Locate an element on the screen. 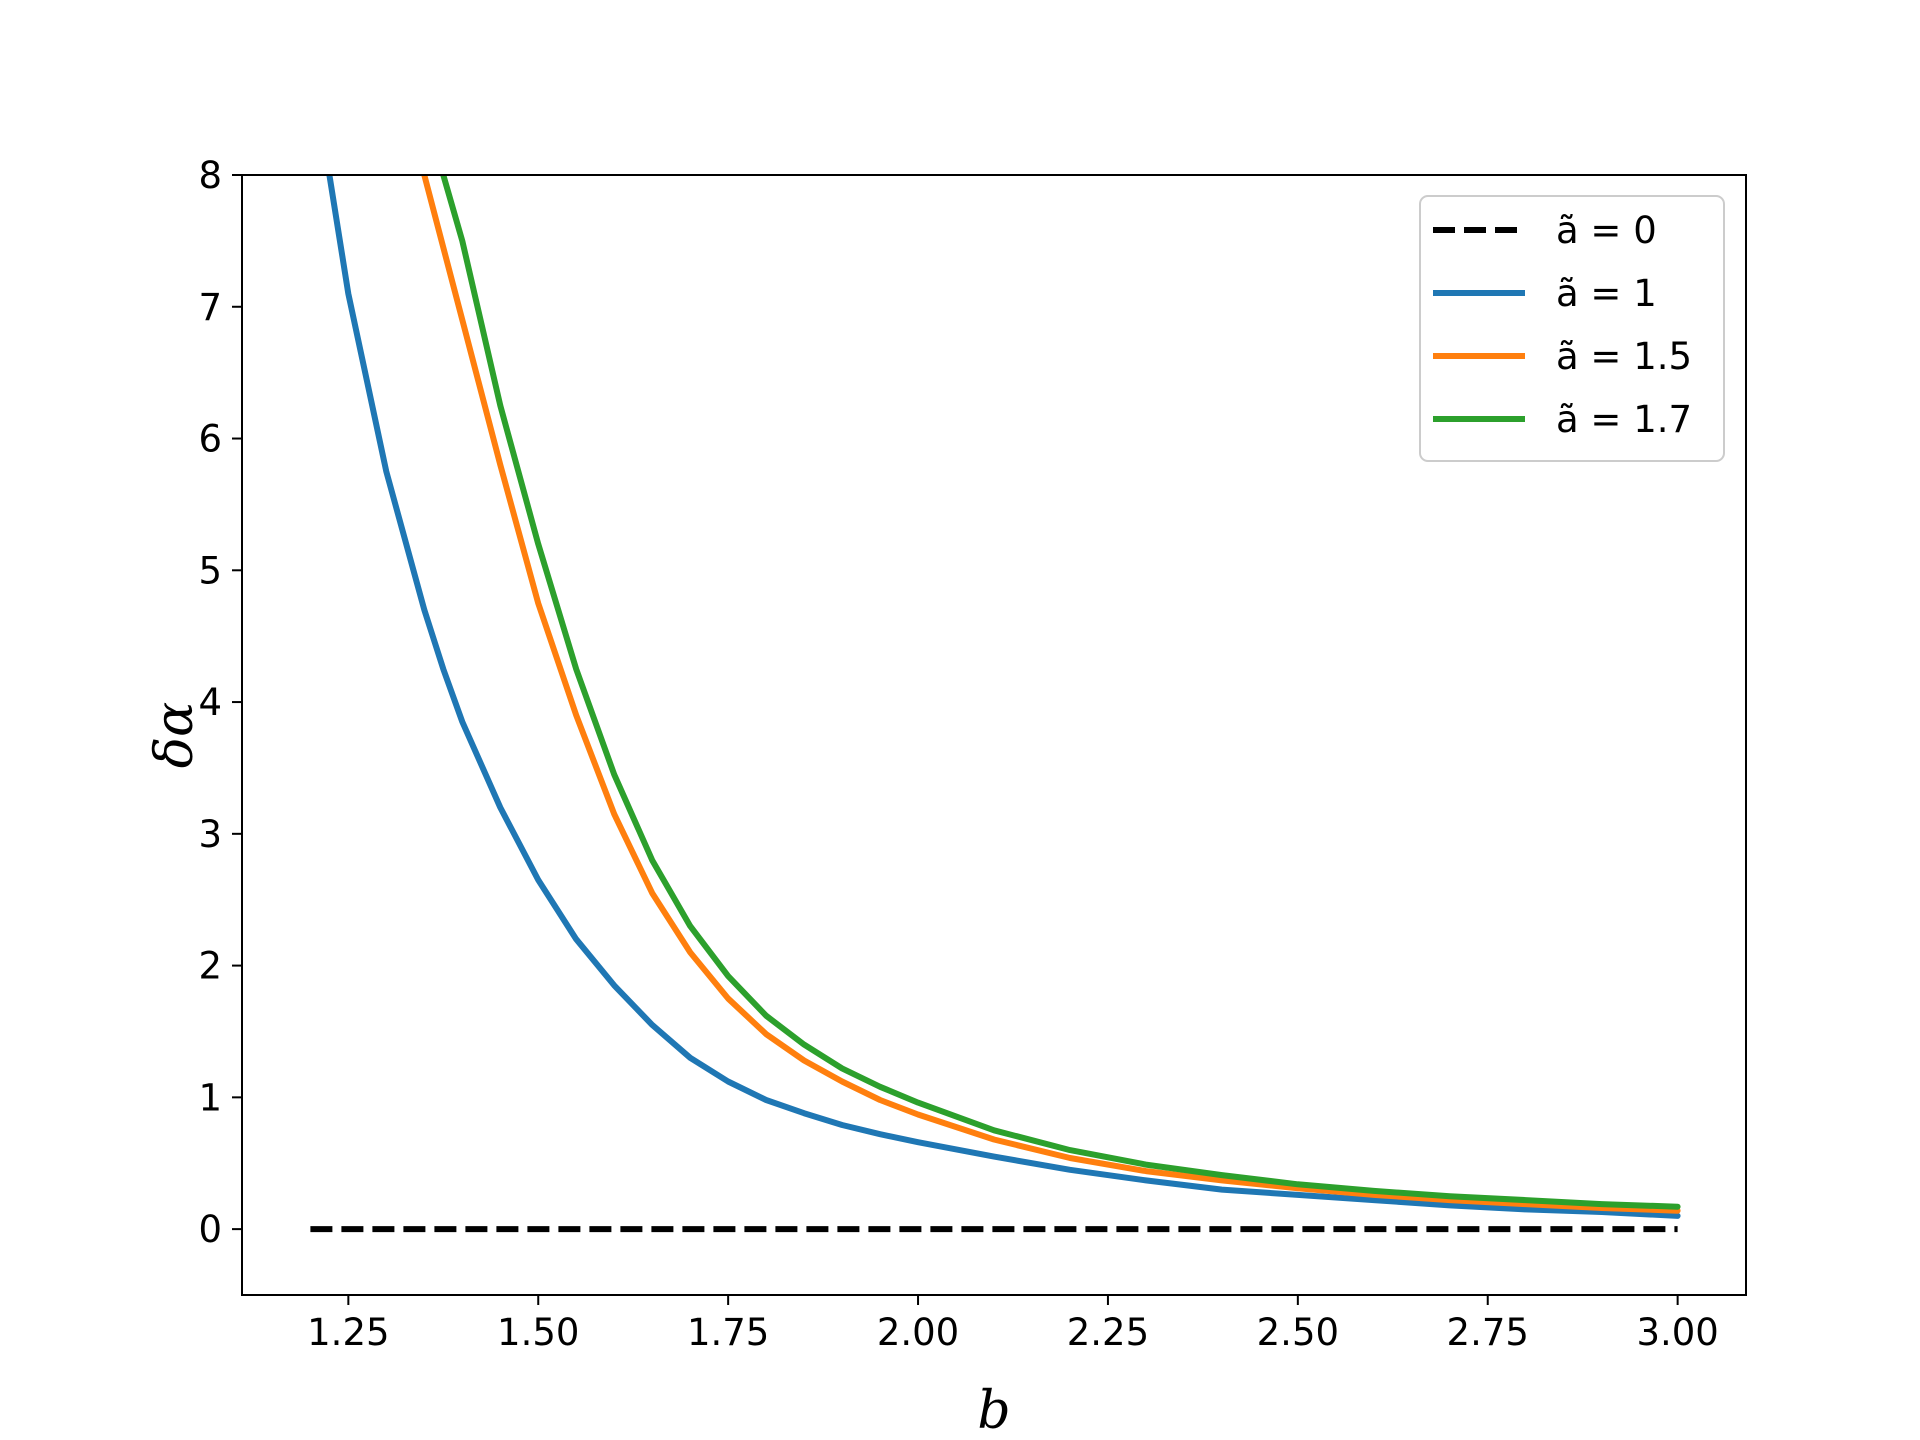 This screenshot has width=1920, height=1440. x-tick-label: 1.50 is located at coordinates (538, 1332).